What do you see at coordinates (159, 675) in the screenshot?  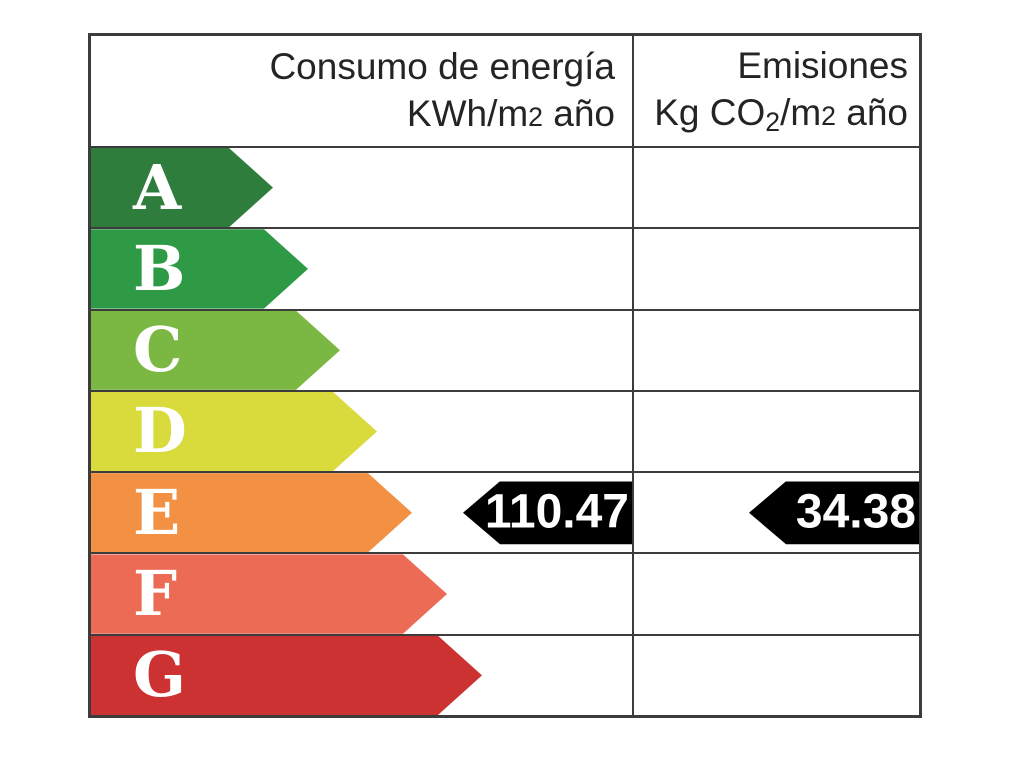 I see `grade-letter-g: G` at bounding box center [159, 675].